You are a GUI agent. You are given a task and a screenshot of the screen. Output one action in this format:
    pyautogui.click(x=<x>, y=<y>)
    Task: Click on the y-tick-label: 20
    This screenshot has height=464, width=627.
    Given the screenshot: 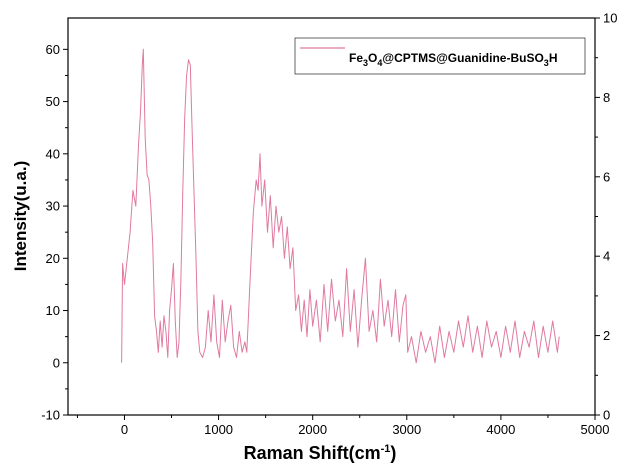 What is the action you would take?
    pyautogui.click(x=53, y=258)
    